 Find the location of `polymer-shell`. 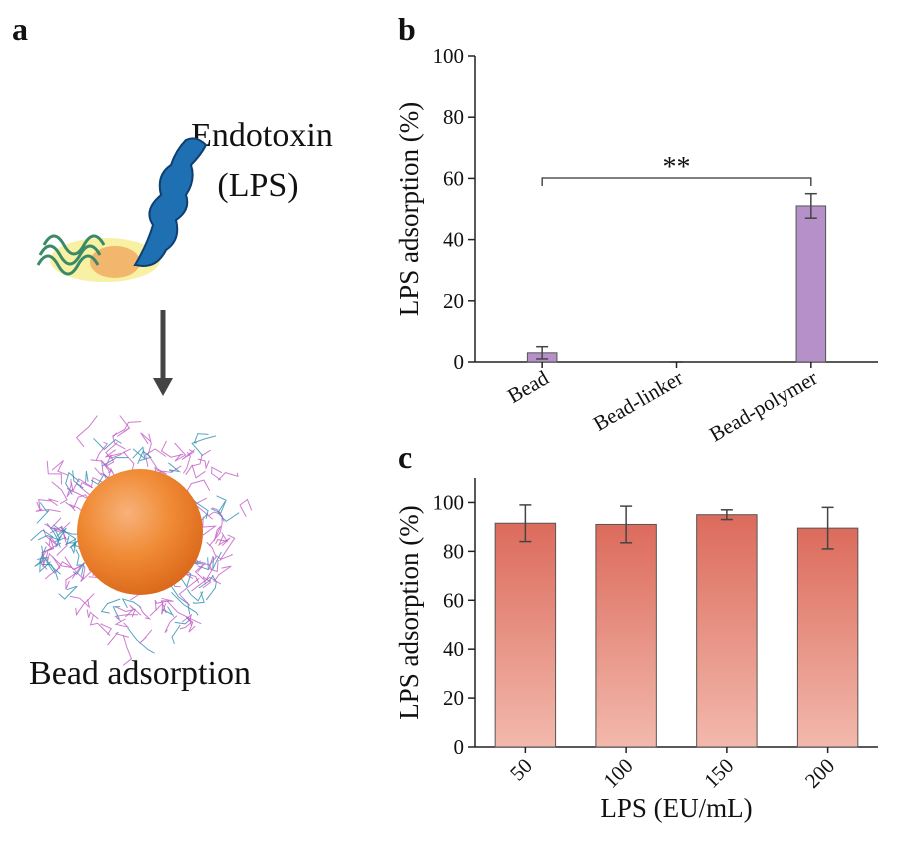

polymer-shell is located at coordinates (141, 540).